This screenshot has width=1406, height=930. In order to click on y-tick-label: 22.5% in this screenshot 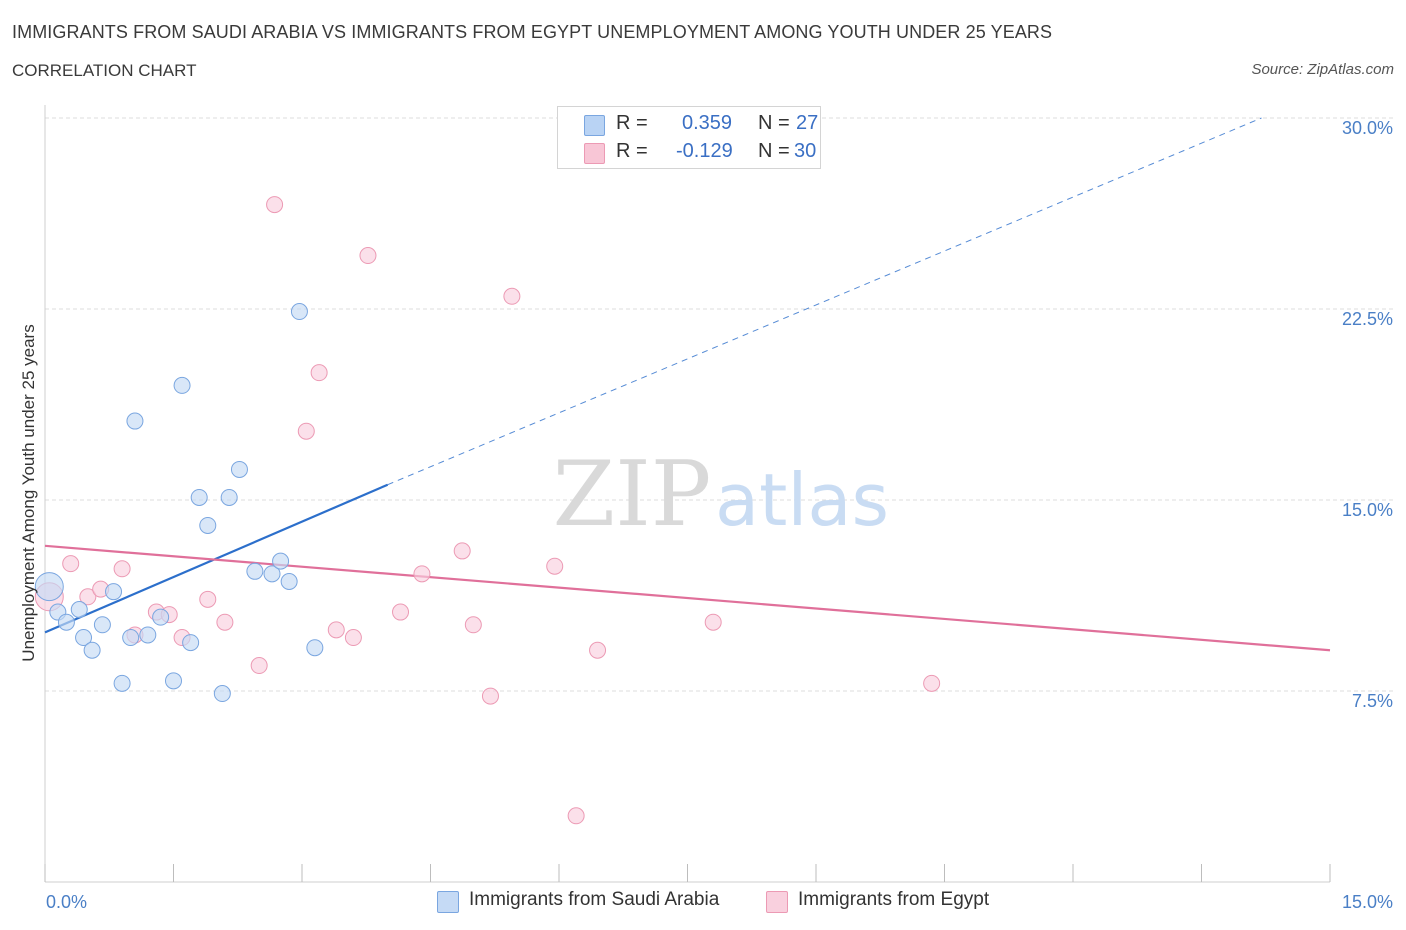, I will do `click(1367, 319)`.